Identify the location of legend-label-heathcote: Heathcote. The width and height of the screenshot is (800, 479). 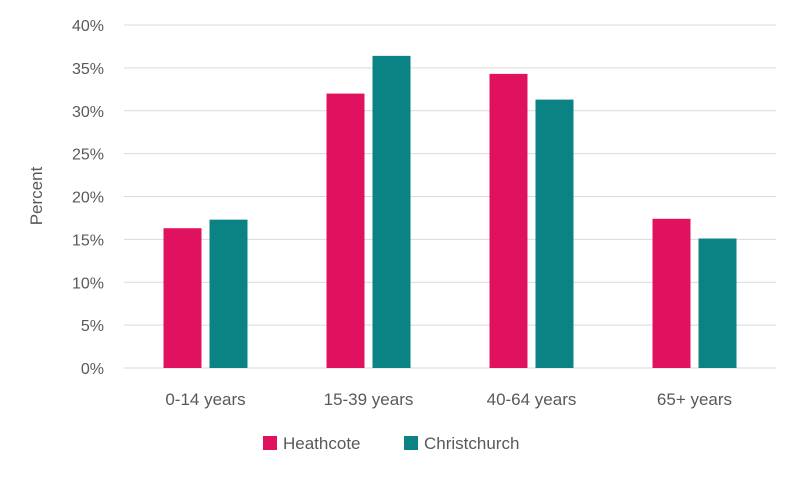
(322, 443).